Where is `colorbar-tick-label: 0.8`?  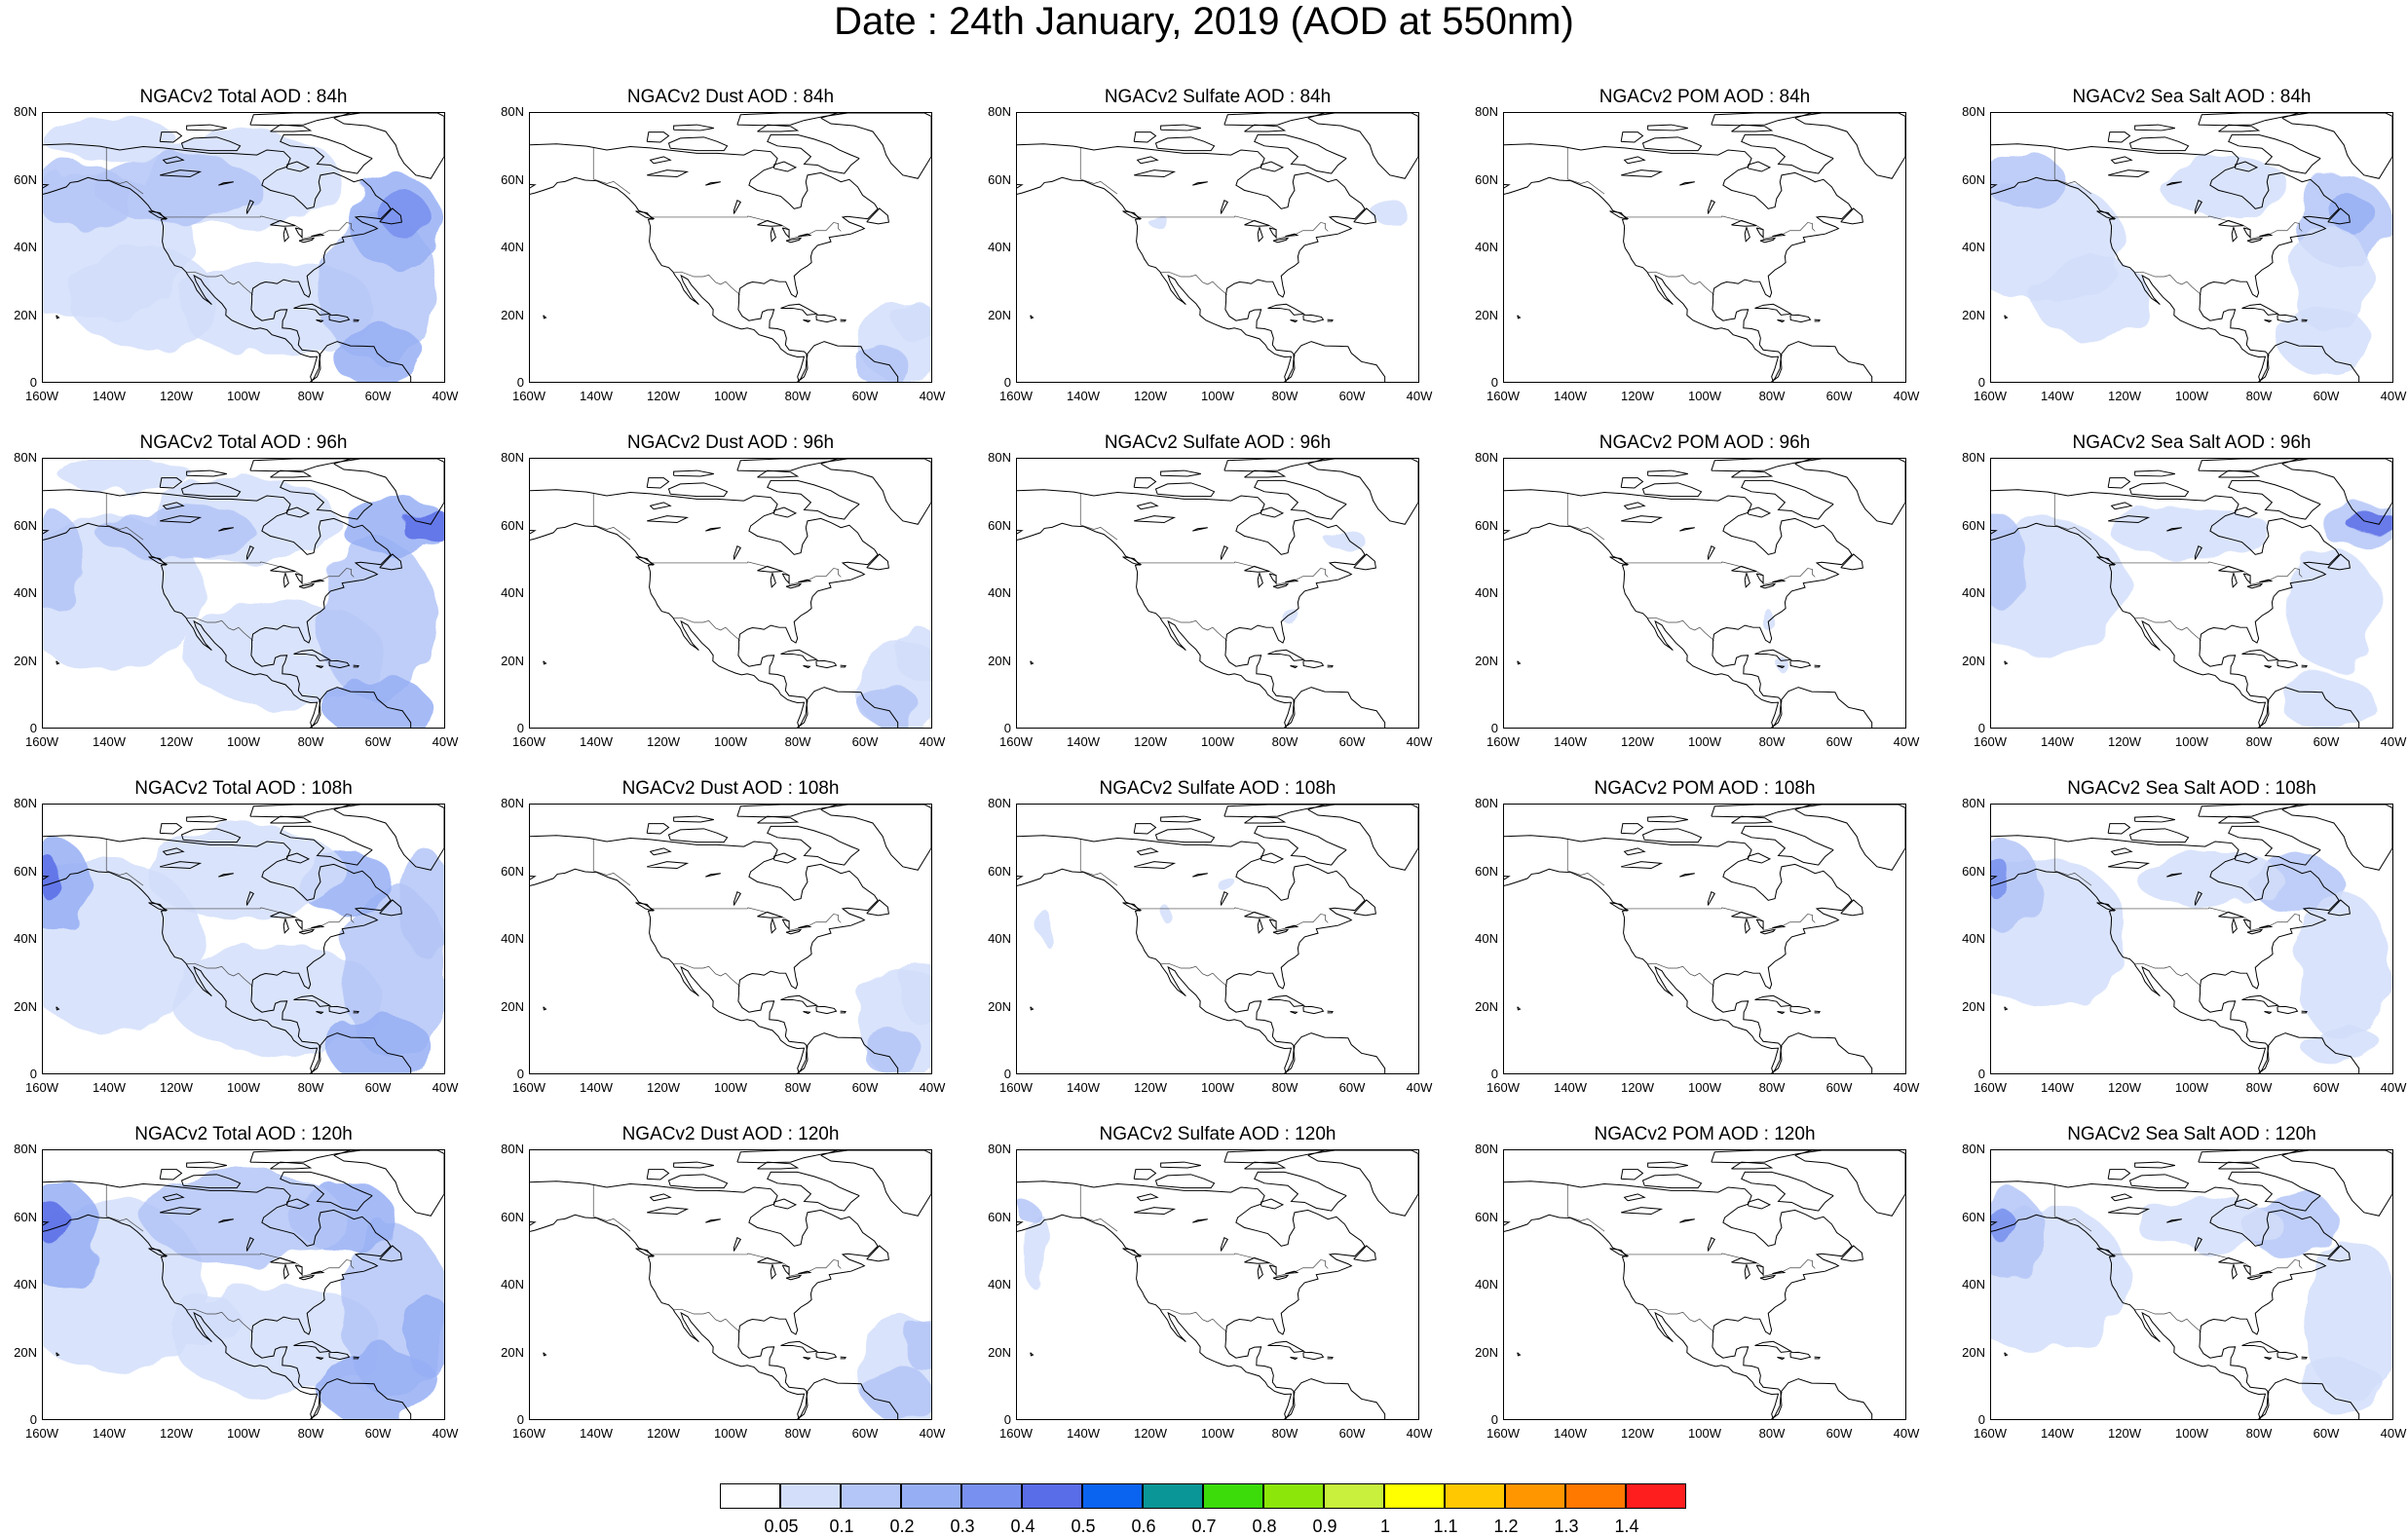
colorbar-tick-label: 0.8 is located at coordinates (1264, 1526).